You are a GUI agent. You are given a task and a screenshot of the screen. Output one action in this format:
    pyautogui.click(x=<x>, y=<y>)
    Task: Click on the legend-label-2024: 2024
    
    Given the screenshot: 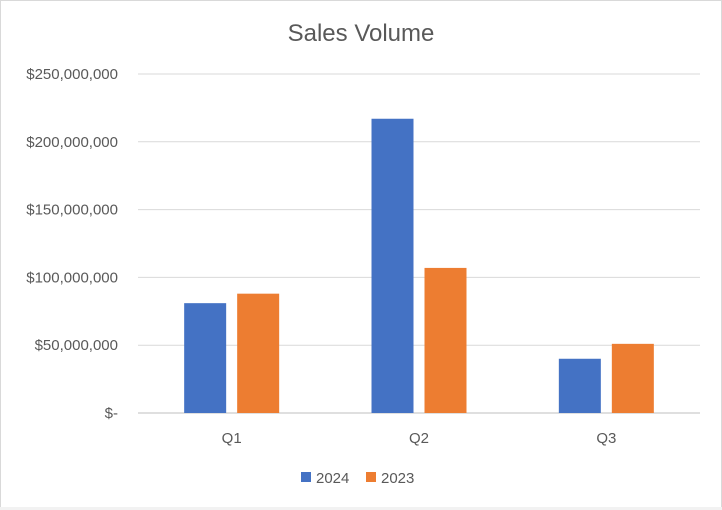 What is the action you would take?
    pyautogui.click(x=332, y=478)
    